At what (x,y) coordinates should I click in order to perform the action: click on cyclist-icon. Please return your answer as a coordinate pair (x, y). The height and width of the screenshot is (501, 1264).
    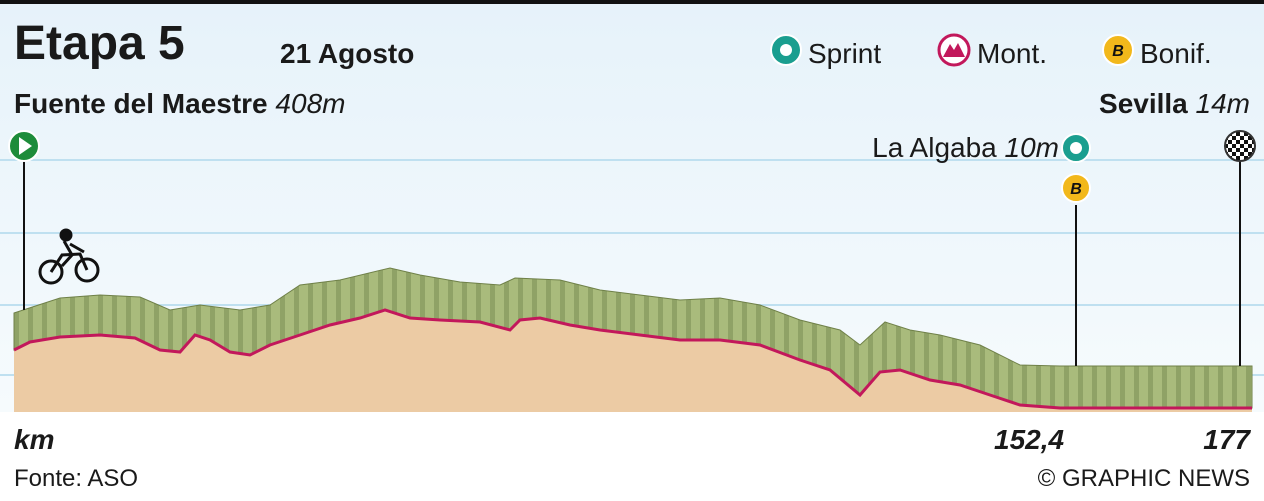
    Looking at the image, I should click on (69, 256).